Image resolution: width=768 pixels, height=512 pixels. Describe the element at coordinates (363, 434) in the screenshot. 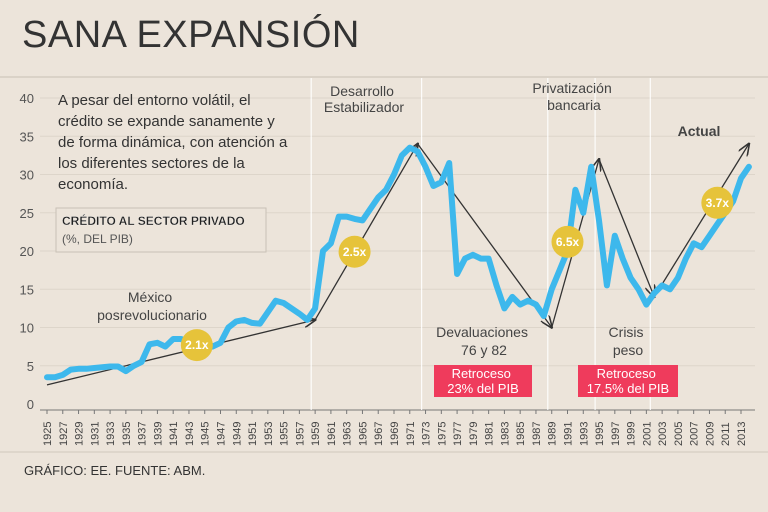

I see `x-tick-label: 1965` at that location.